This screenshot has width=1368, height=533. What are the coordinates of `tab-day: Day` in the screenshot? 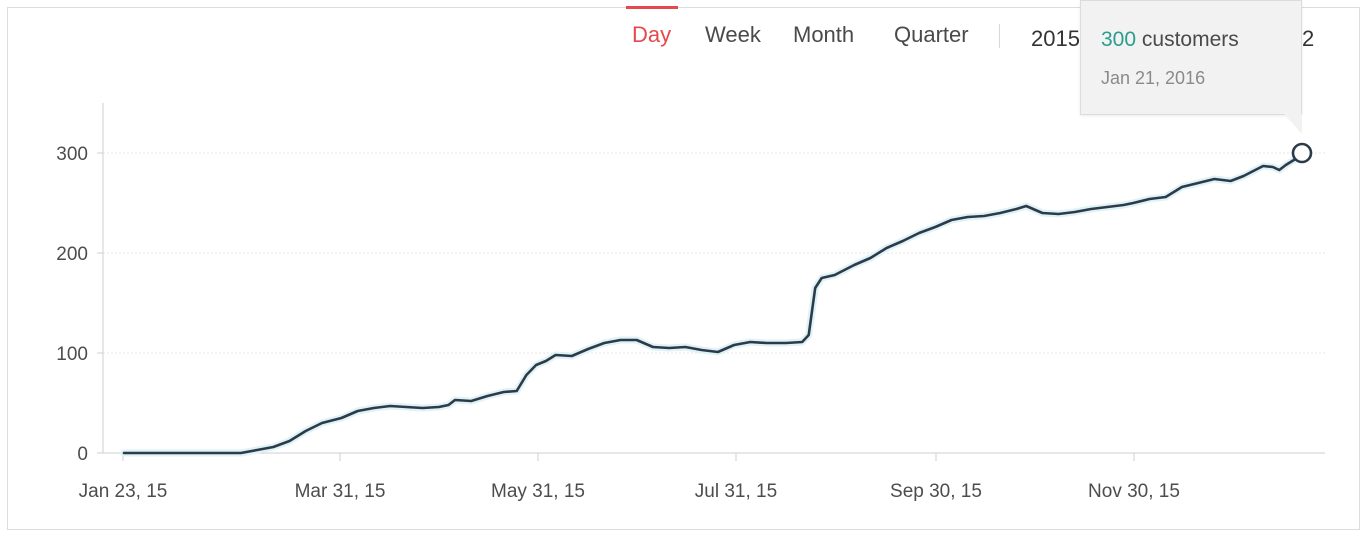 It's located at (652, 34).